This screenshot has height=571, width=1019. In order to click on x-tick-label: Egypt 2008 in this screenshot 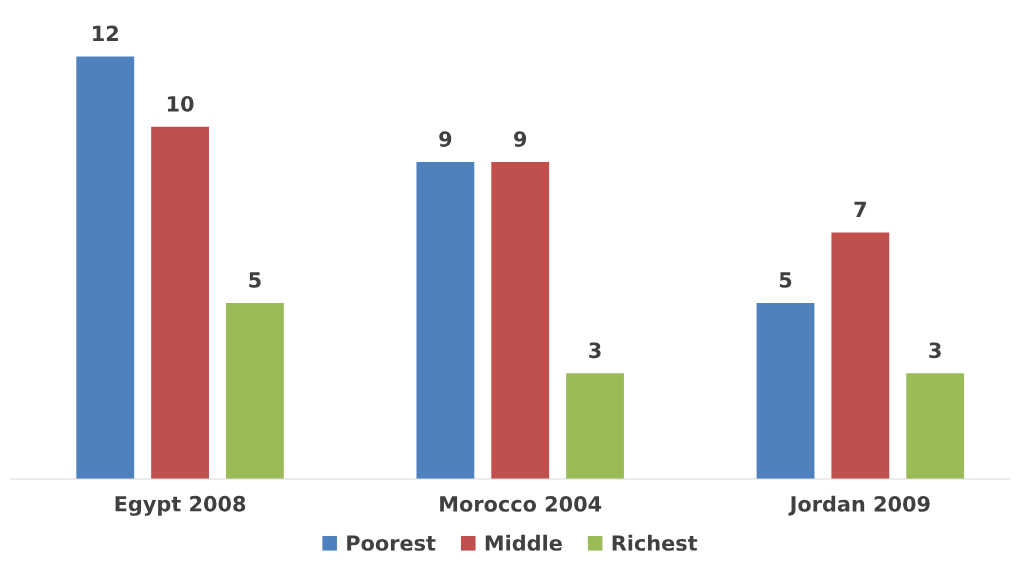, I will do `click(180, 505)`.